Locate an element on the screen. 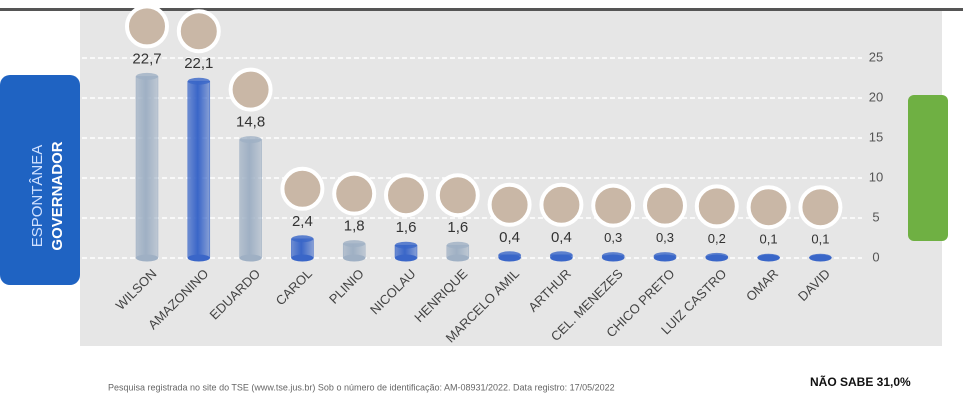 The image size is (963, 419). side-label: ESPONTÂNEA is located at coordinates (37, 196).